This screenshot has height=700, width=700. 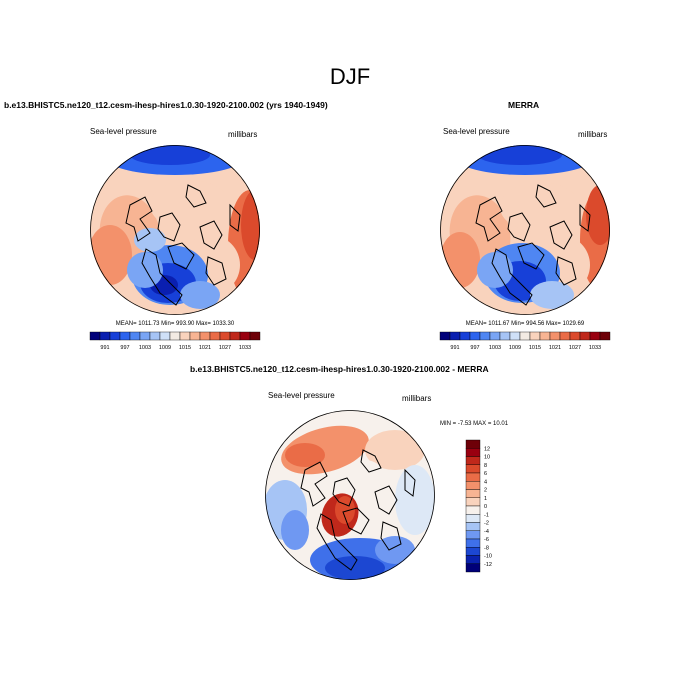 What do you see at coordinates (104, 348) in the screenshot?
I see `colorbar-tick-label: 991` at bounding box center [104, 348].